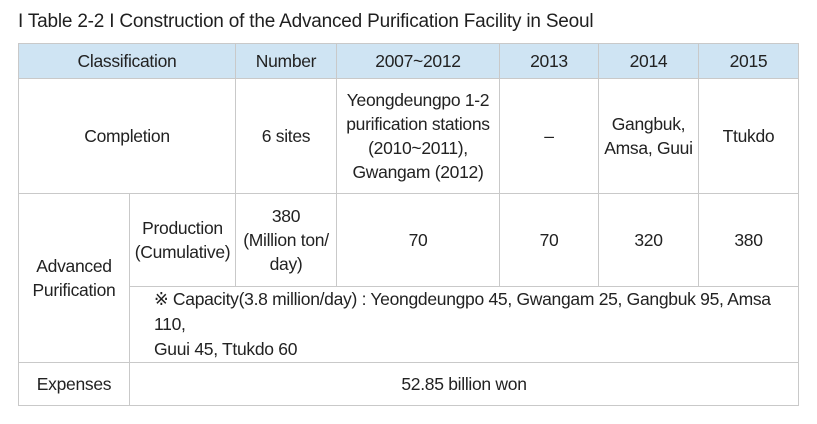 Image resolution: width=817 pixels, height=424 pixels. I want to click on completion-2014: Gangbuk, Amsa, Guui, so click(648, 136).